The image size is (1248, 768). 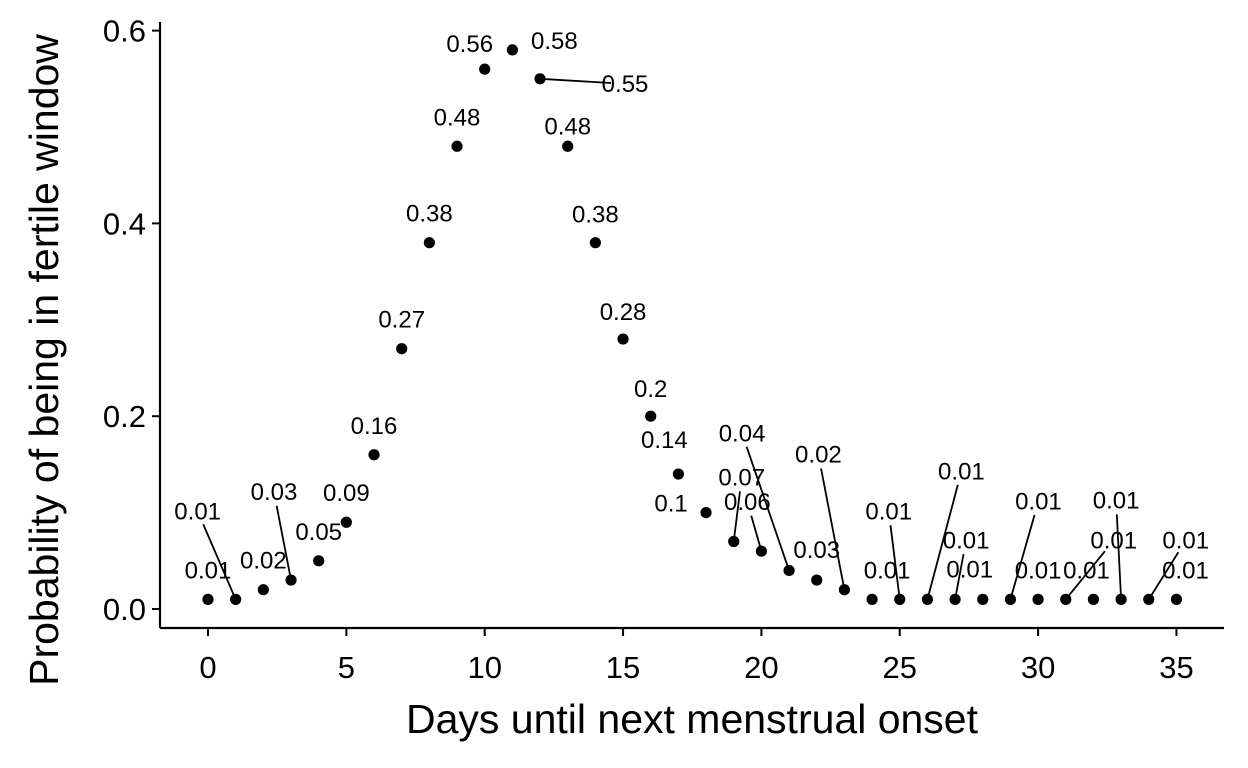 What do you see at coordinates (318, 532) in the screenshot?
I see `data-label: 0.05` at bounding box center [318, 532].